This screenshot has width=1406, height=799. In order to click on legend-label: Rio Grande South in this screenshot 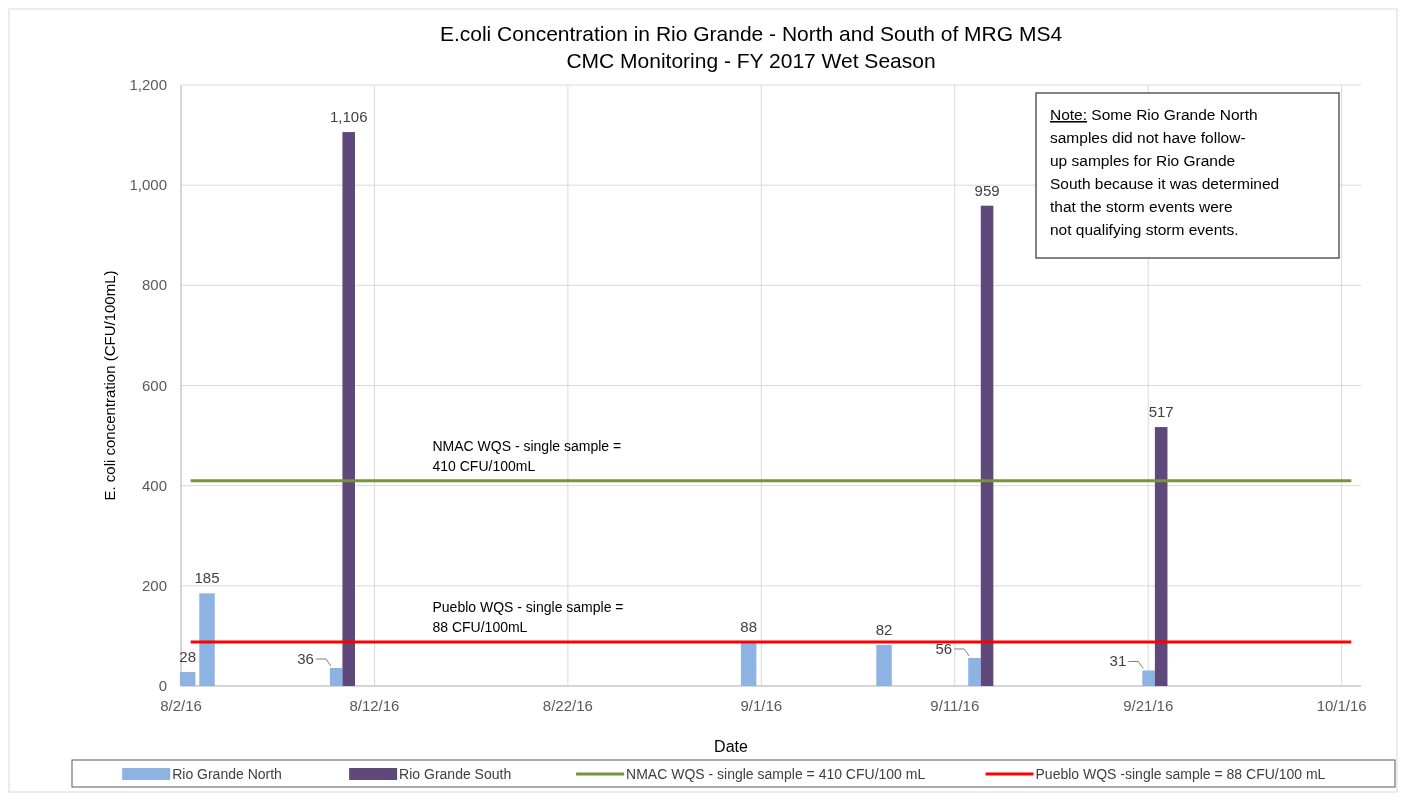, I will do `click(455, 774)`.